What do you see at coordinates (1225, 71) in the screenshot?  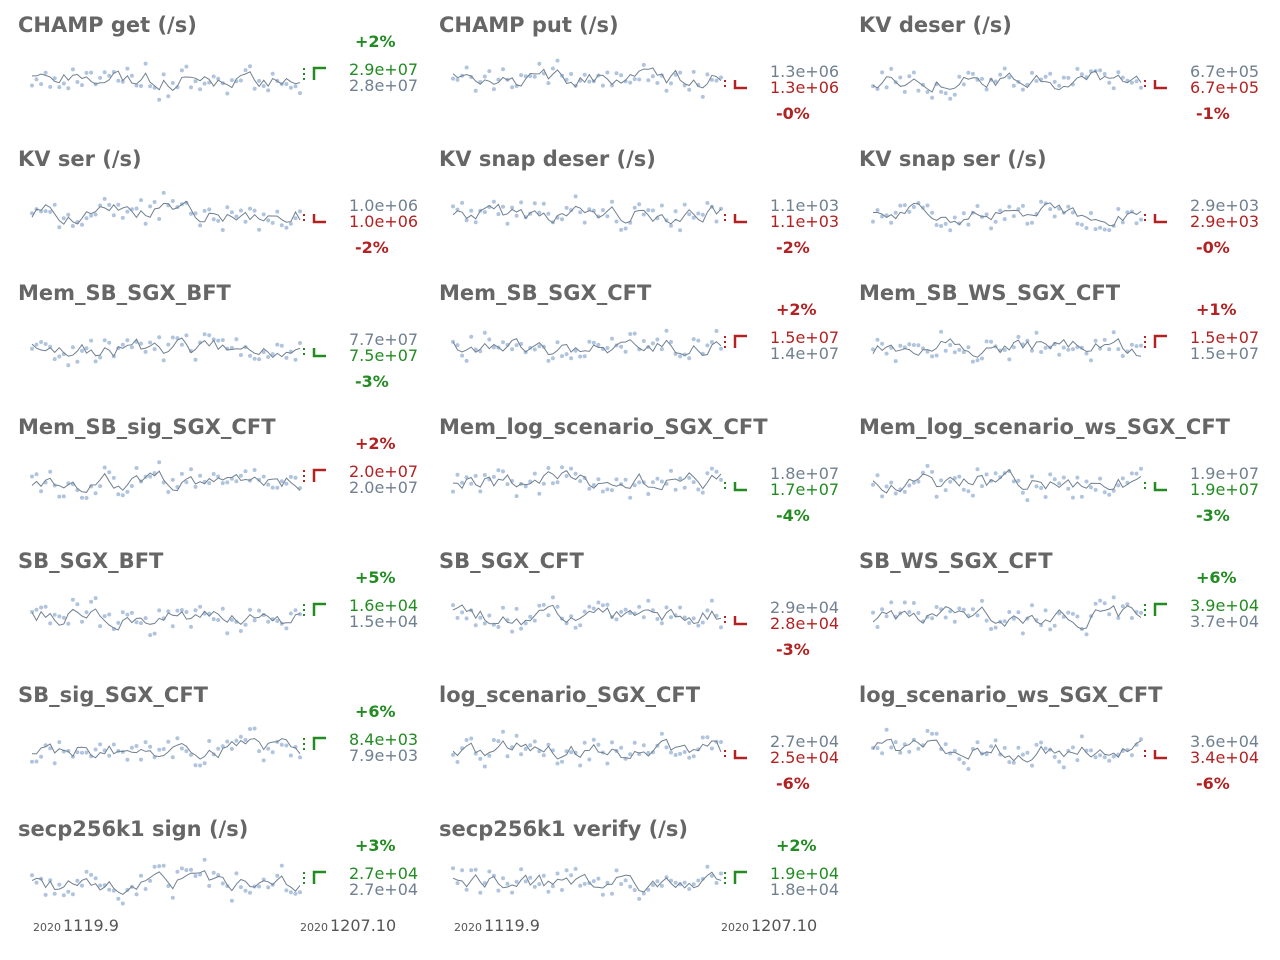 I see `baseline-value: 6.7e+05` at bounding box center [1225, 71].